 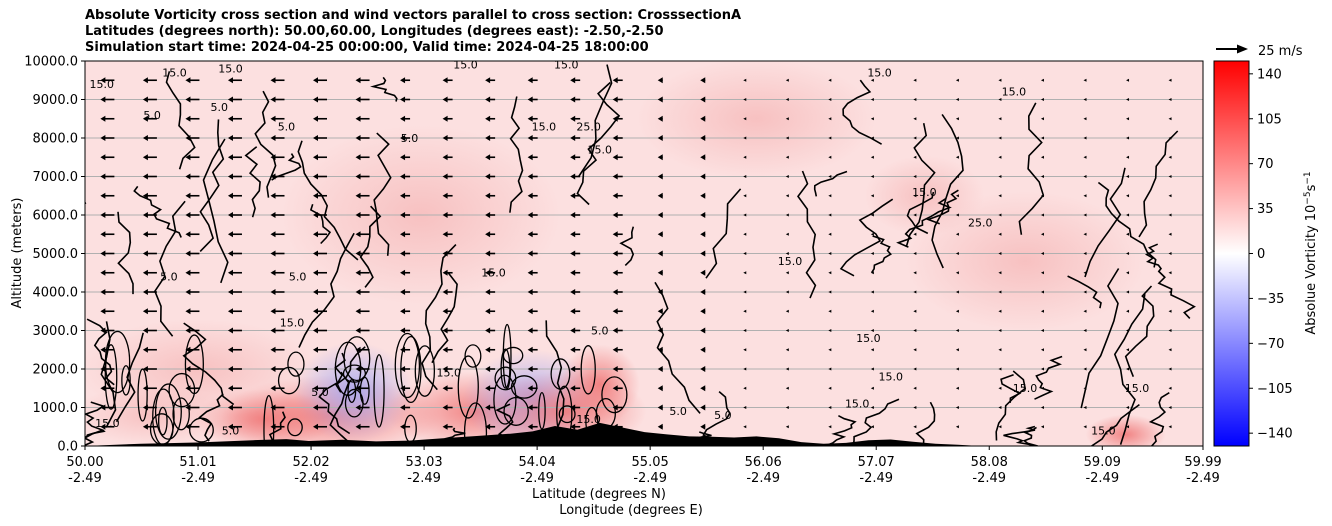 What do you see at coordinates (1308, 197) in the screenshot?
I see `colorbar-label-exp1: −5` at bounding box center [1308, 197].